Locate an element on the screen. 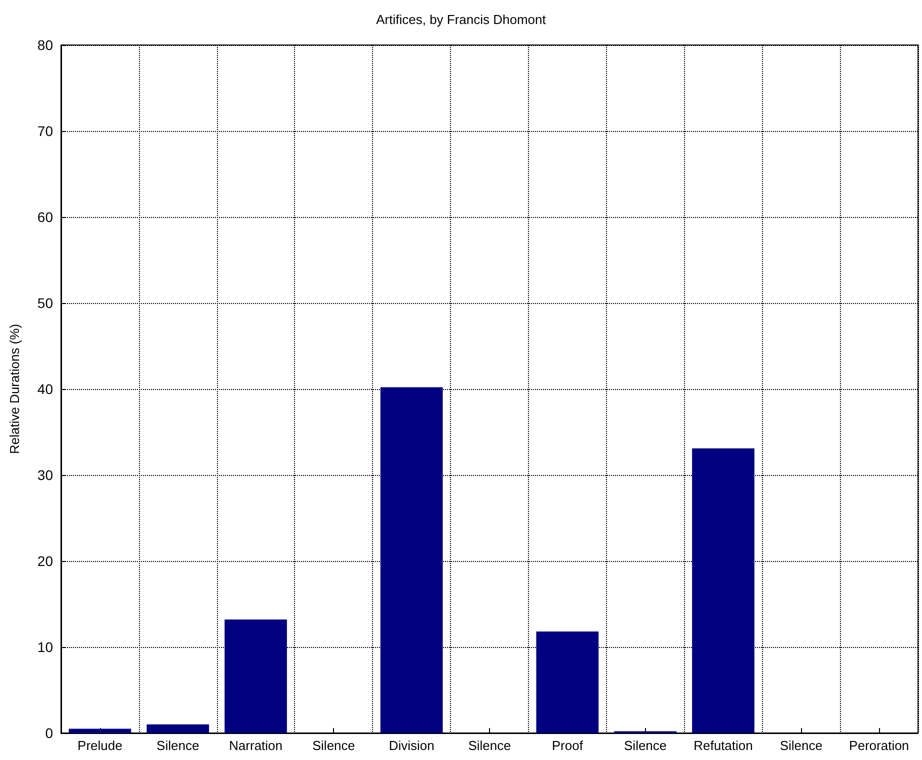  x-tick-label: Refutation is located at coordinates (723, 745).